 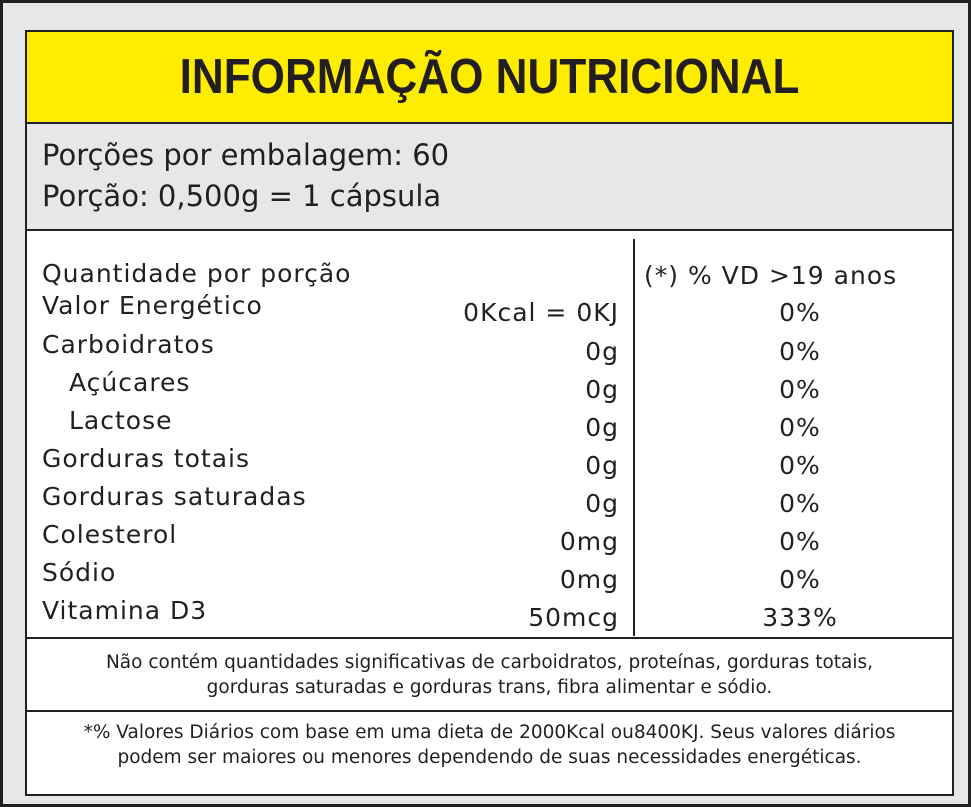 I want to click on nutrient-quantity: 50mcg, so click(x=573, y=617).